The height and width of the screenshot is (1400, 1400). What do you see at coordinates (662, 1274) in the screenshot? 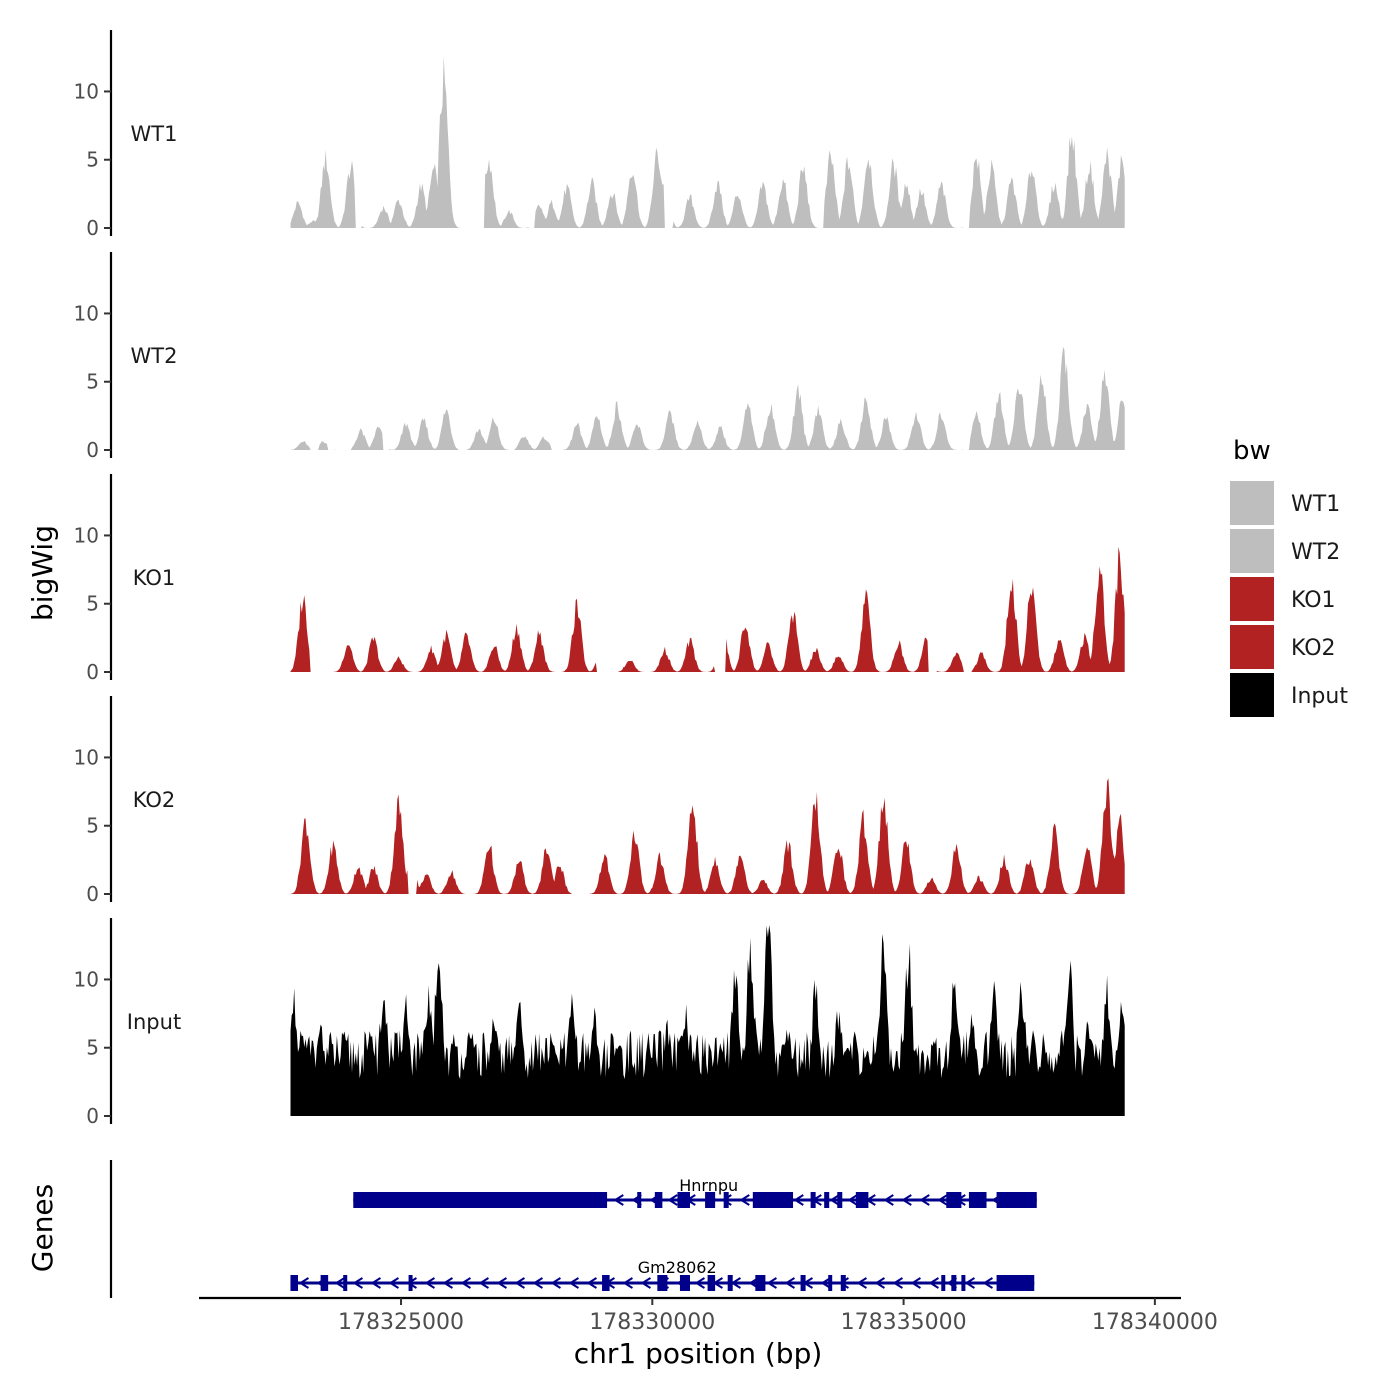
I see `gene-gm28062: Gm28062` at bounding box center [662, 1274].